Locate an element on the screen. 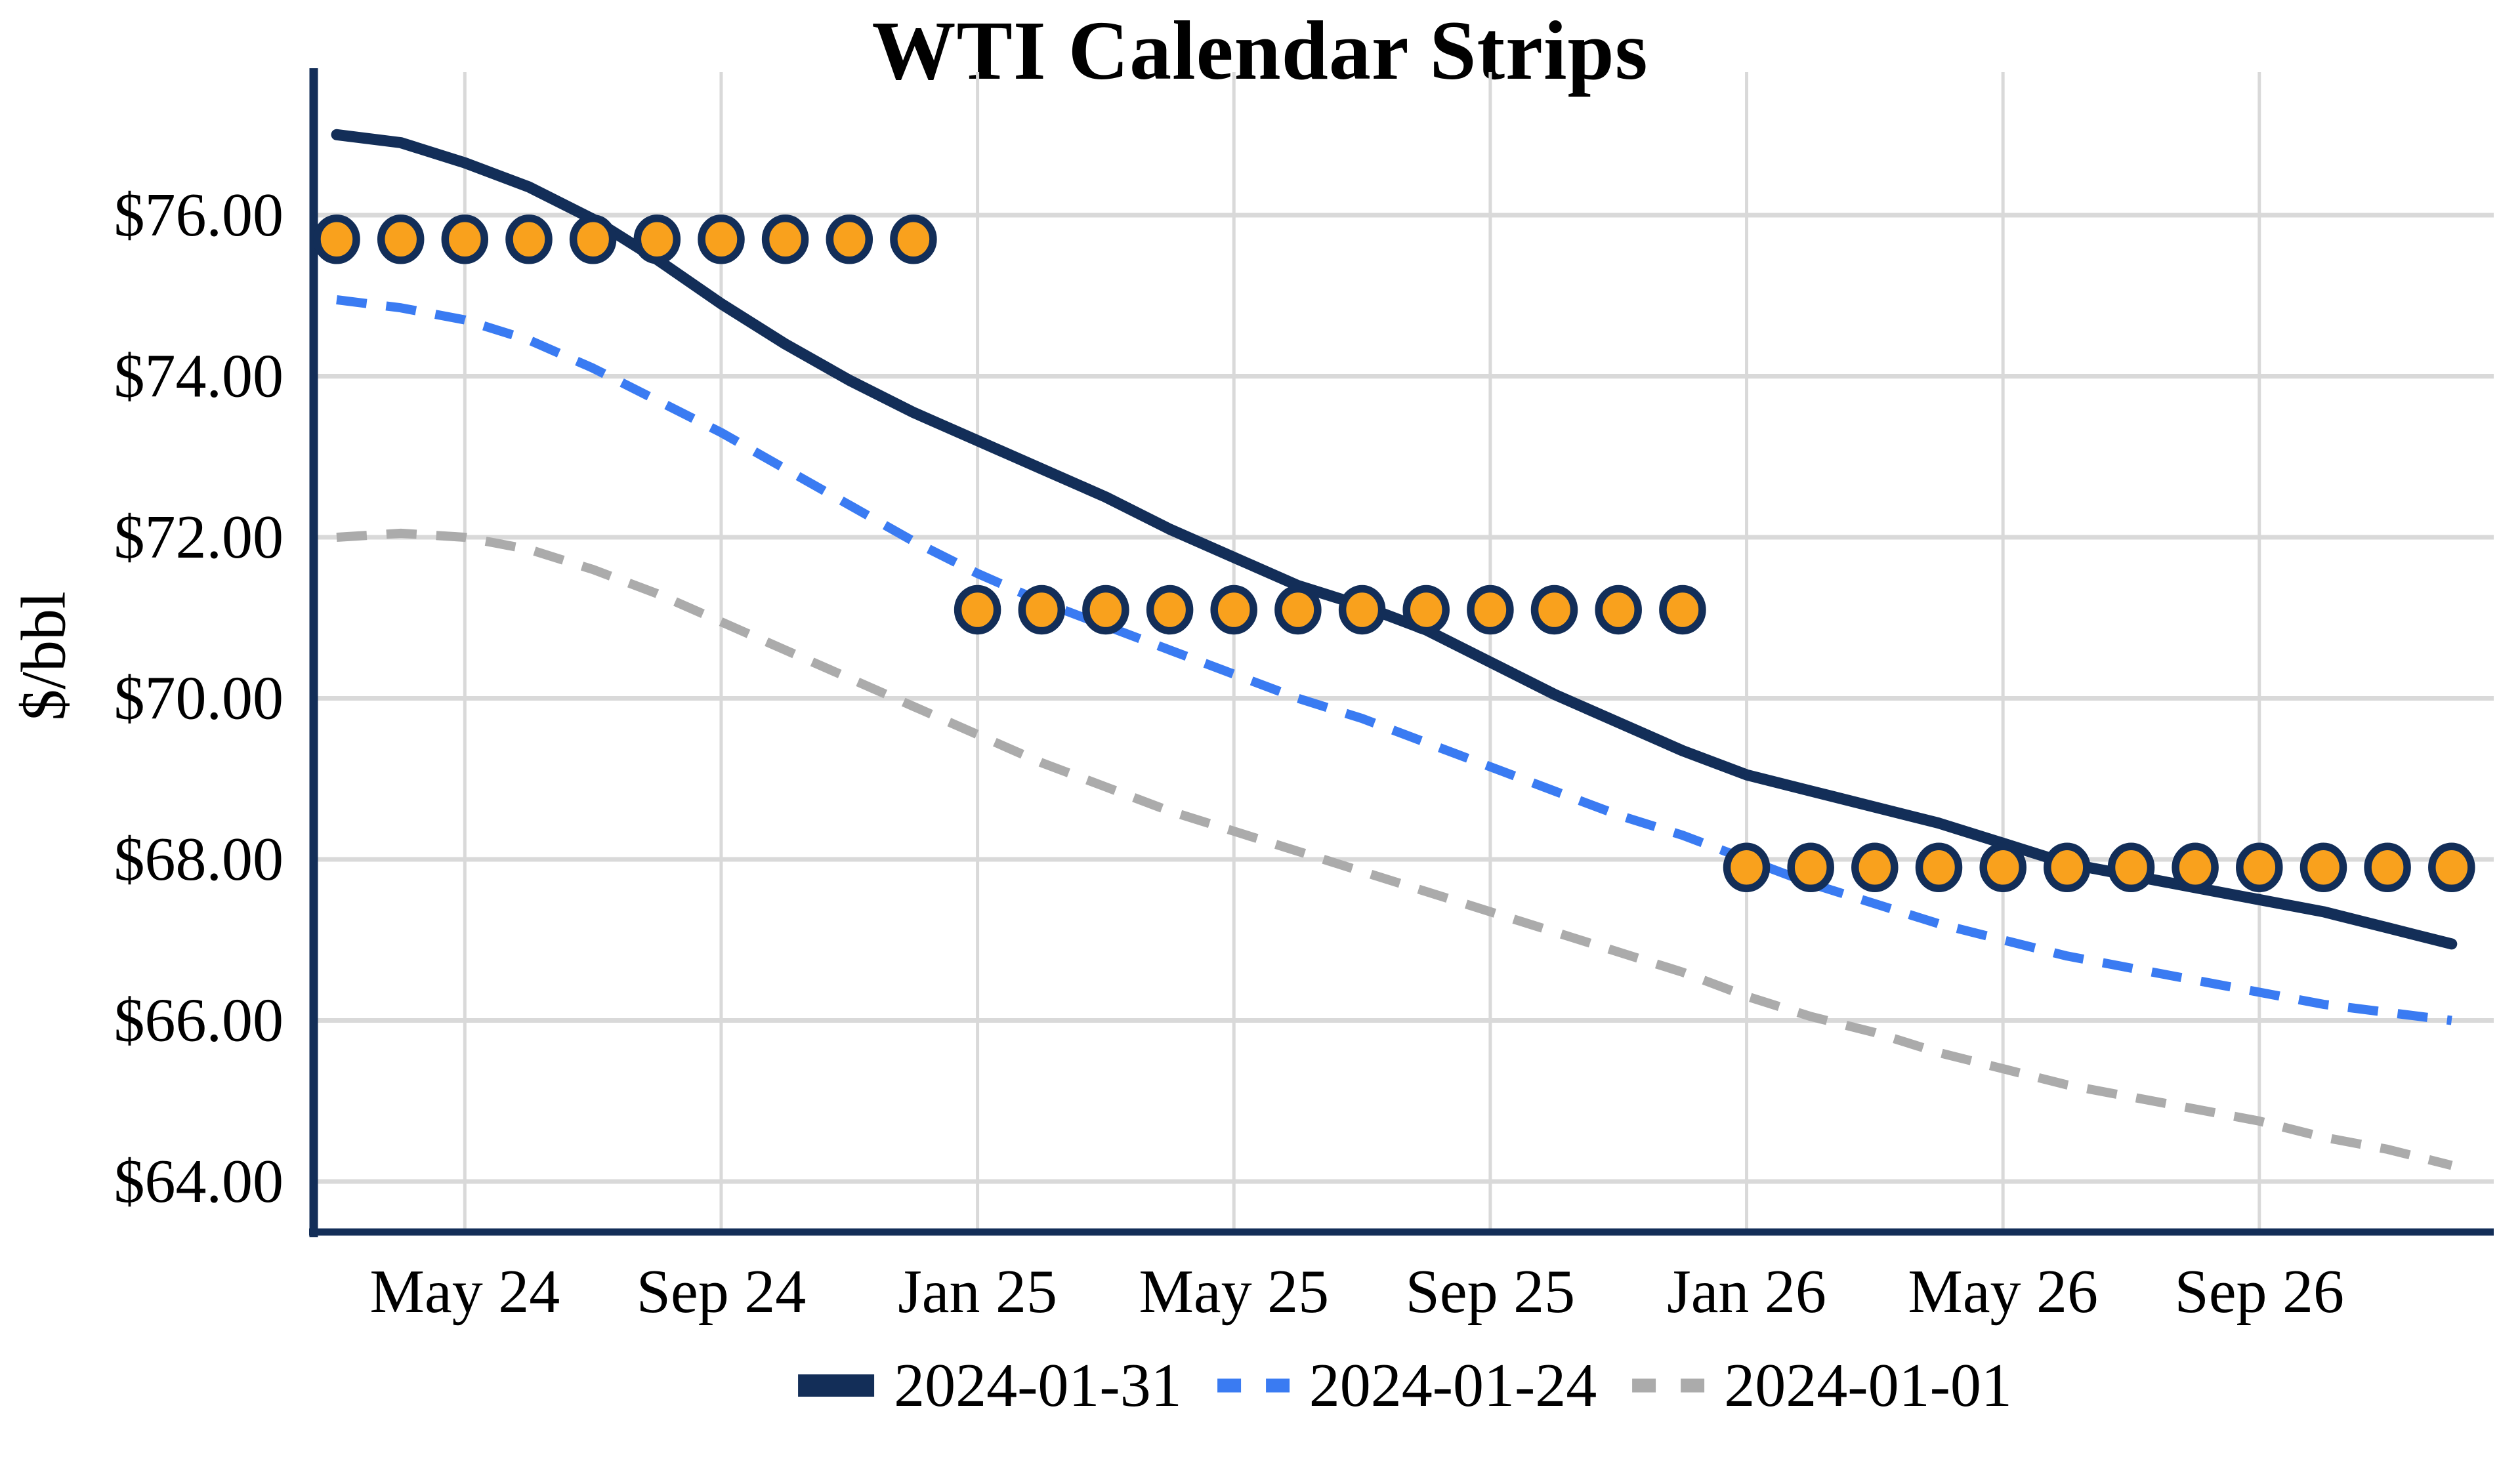 The image size is (2520, 1480). x-tick-label: Sep 26 is located at coordinates (2260, 1292).